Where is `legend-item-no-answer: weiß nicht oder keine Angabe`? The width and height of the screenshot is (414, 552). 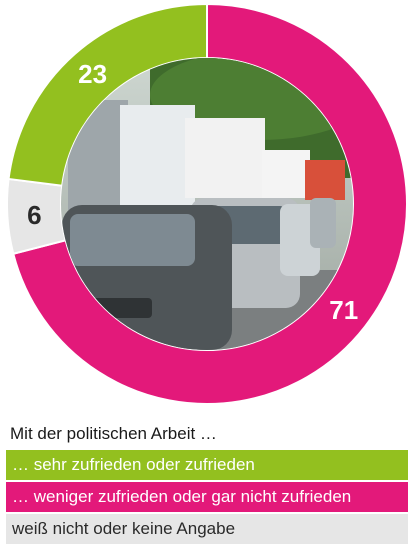
legend-item-no-answer: weiß nicht oder keine Angabe is located at coordinates (207, 529).